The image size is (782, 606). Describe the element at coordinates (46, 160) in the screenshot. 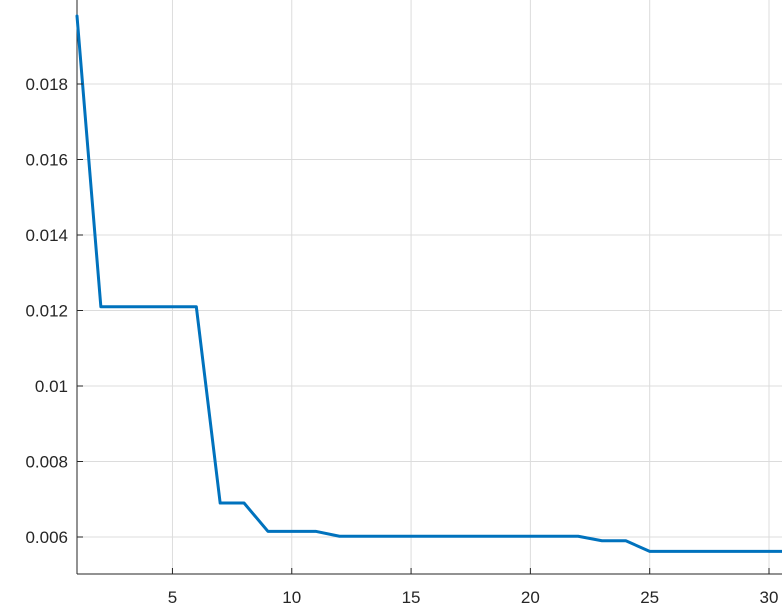

I see `y-tick-label: 0.016` at that location.